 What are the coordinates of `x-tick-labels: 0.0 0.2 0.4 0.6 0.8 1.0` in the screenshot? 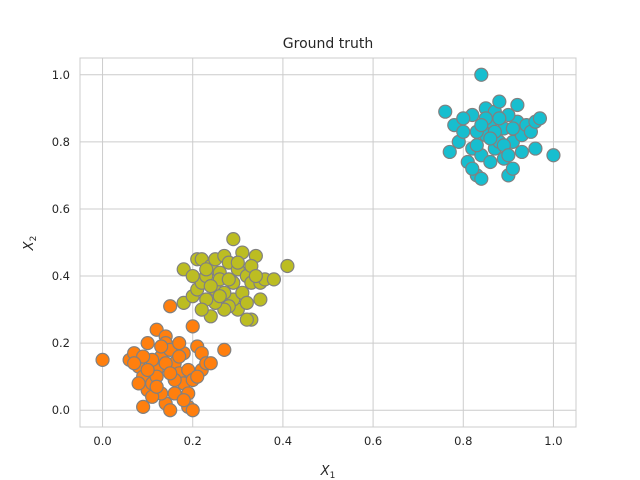 It's located at (327, 441).